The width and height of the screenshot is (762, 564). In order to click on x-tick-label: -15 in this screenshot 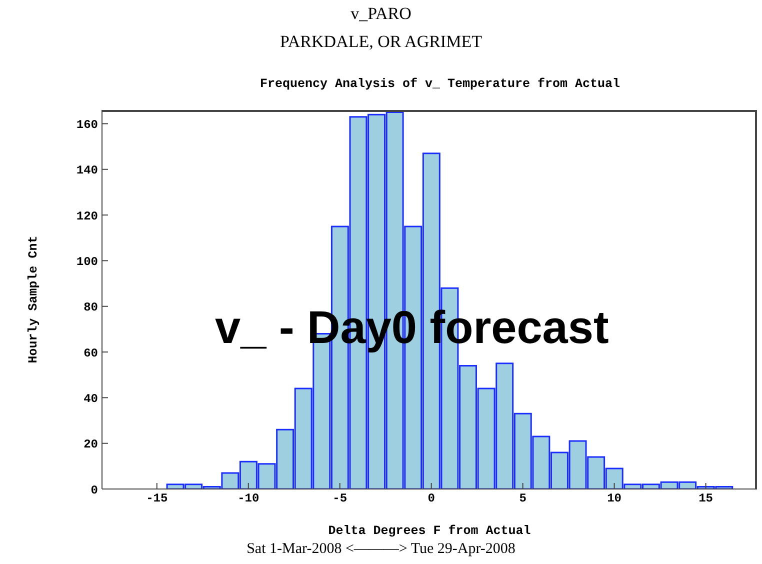, I will do `click(157, 499)`.